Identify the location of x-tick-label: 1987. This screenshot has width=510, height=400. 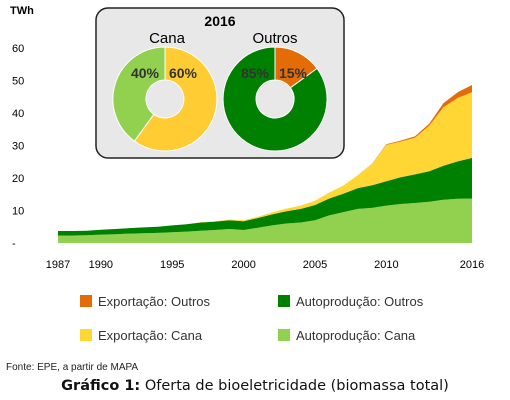
(58, 265).